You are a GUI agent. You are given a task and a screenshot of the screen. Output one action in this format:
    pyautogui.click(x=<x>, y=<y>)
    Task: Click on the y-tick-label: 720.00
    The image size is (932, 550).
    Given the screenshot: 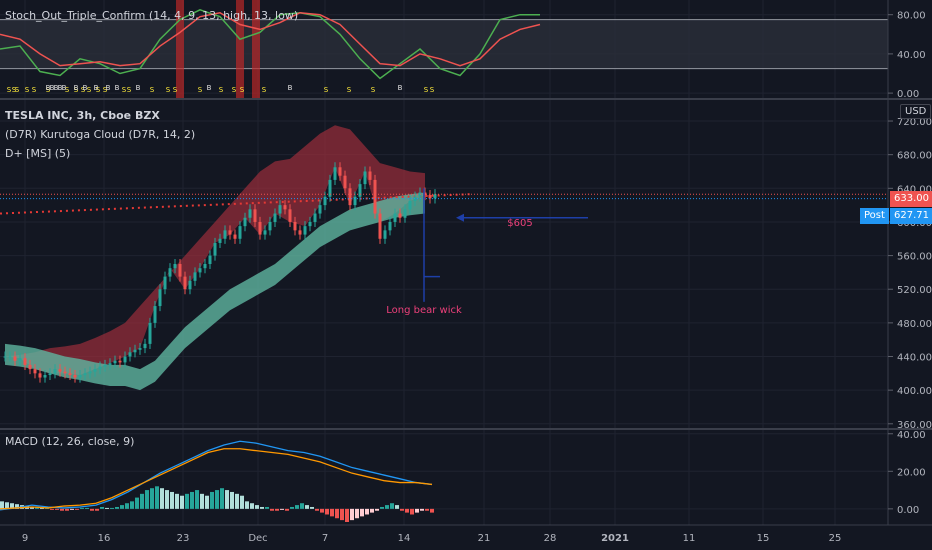 What is the action you would take?
    pyautogui.click(x=914, y=122)
    